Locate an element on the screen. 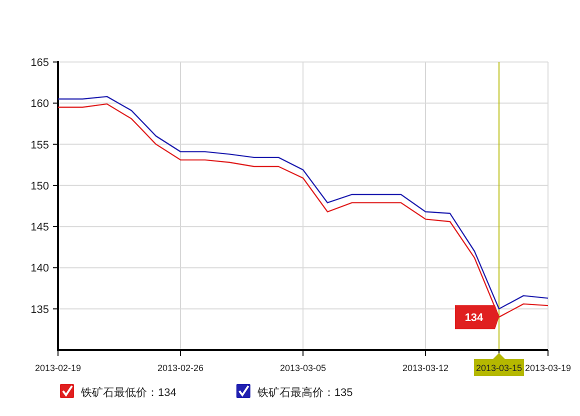  data-label: 134 is located at coordinates (474, 318).